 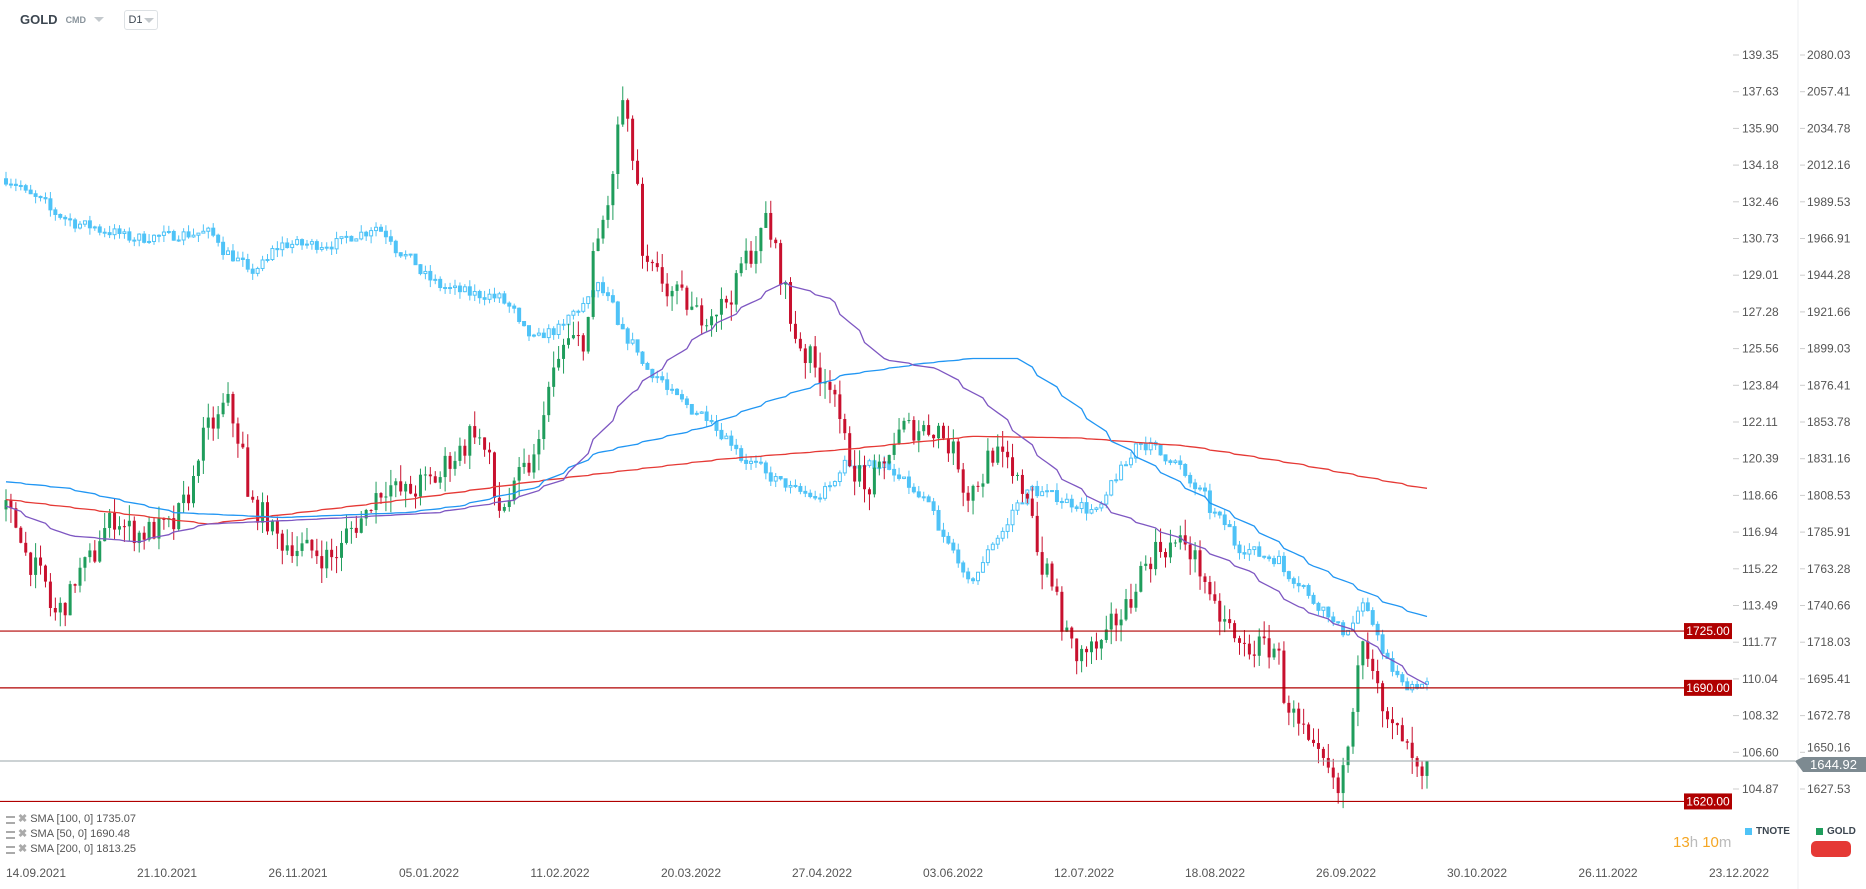 What do you see at coordinates (1760, 92) in the screenshot?
I see `tnote-axis-label: 137.63` at bounding box center [1760, 92].